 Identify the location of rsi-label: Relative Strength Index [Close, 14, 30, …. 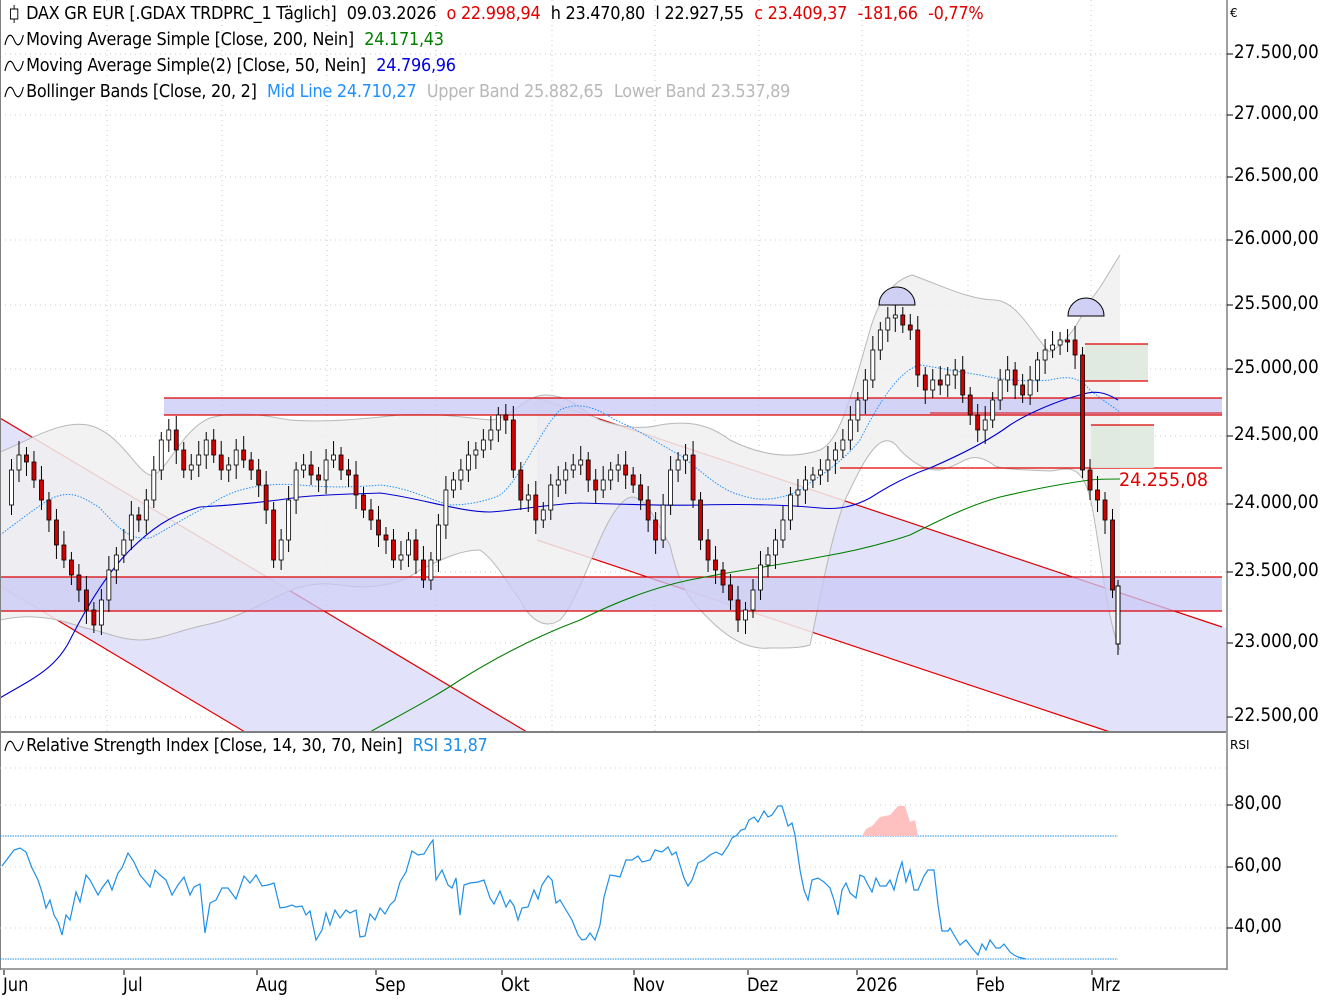
(214, 746).